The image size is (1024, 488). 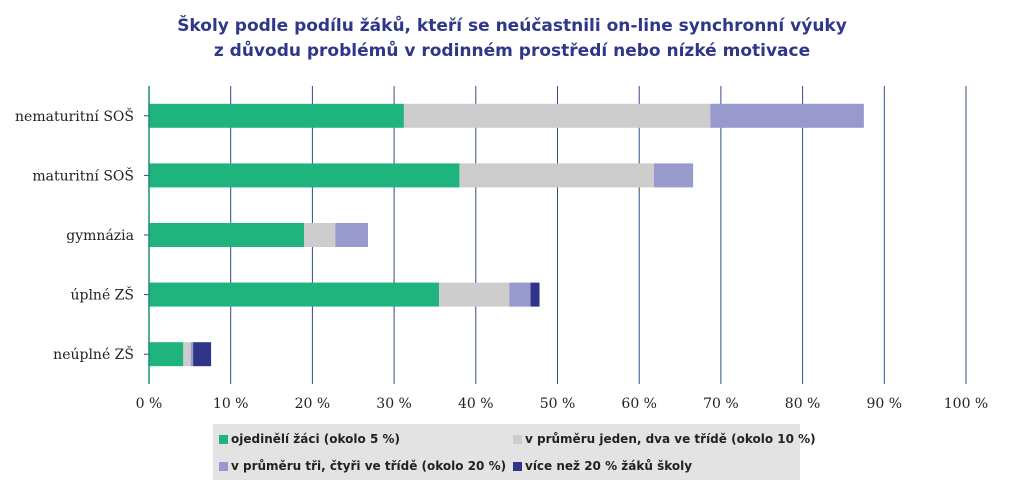 I want to click on x-tick-label-9: 90 %, so click(x=885, y=404).